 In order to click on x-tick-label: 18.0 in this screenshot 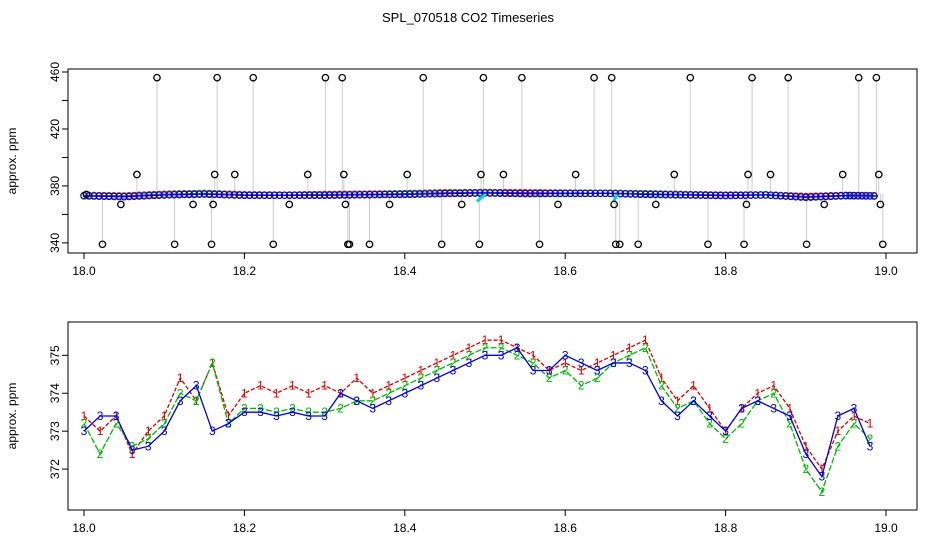, I will do `click(84, 528)`.